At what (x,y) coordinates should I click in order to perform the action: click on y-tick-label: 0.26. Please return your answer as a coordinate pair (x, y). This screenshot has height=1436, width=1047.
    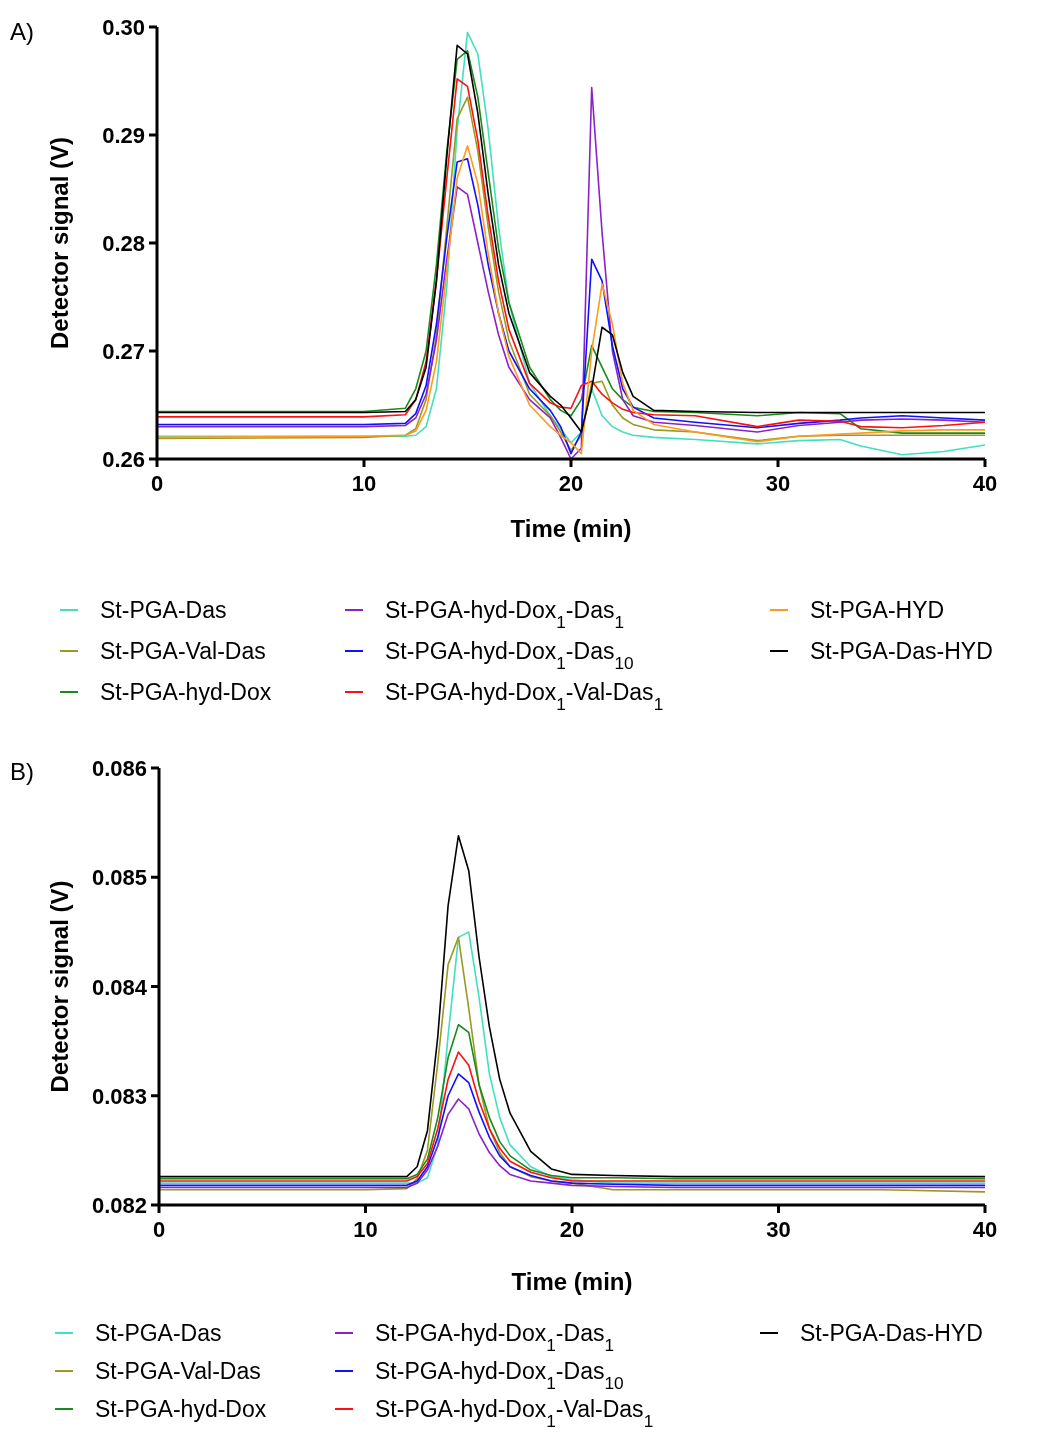
    Looking at the image, I should click on (123, 459).